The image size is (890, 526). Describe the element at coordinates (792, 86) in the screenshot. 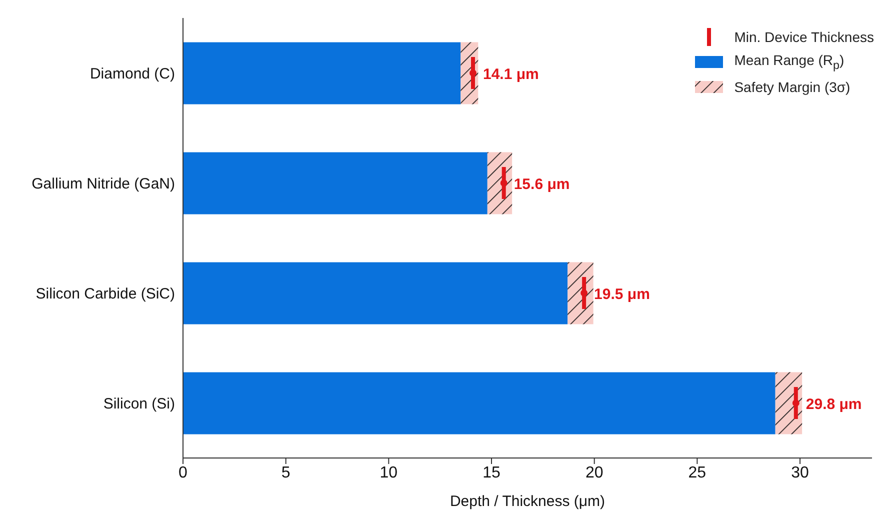

I see `legend-label: Safety Margin (3σ)` at that location.